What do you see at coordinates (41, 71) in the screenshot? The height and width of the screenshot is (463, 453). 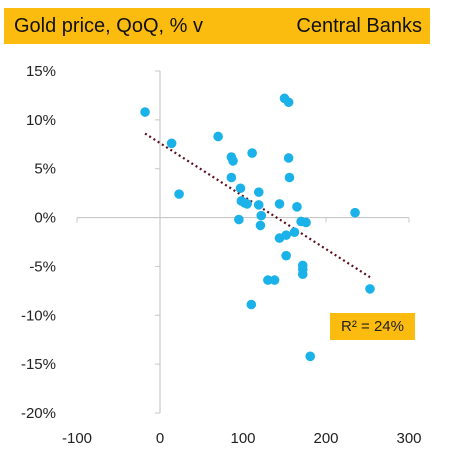 I see `y-tick-label: 15%` at bounding box center [41, 71].